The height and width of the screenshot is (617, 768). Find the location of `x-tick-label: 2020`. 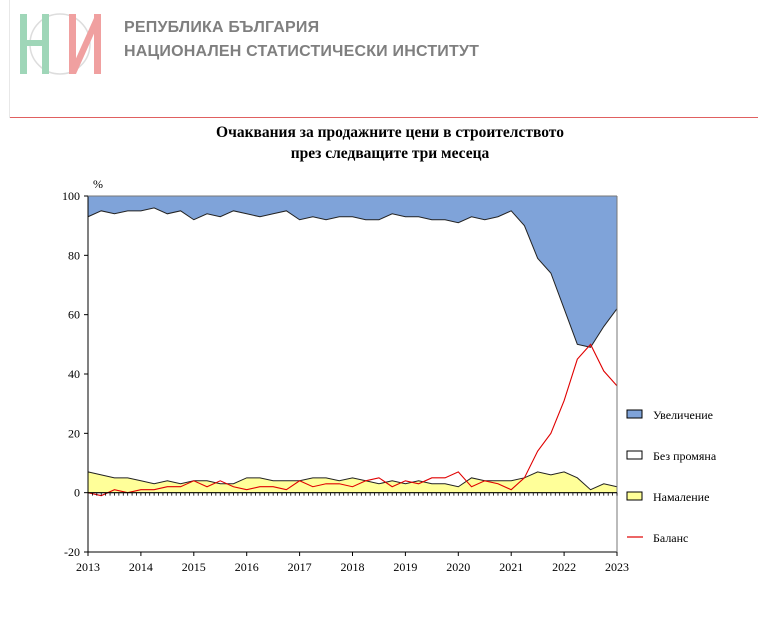

x-tick-label: 2020 is located at coordinates (458, 567).